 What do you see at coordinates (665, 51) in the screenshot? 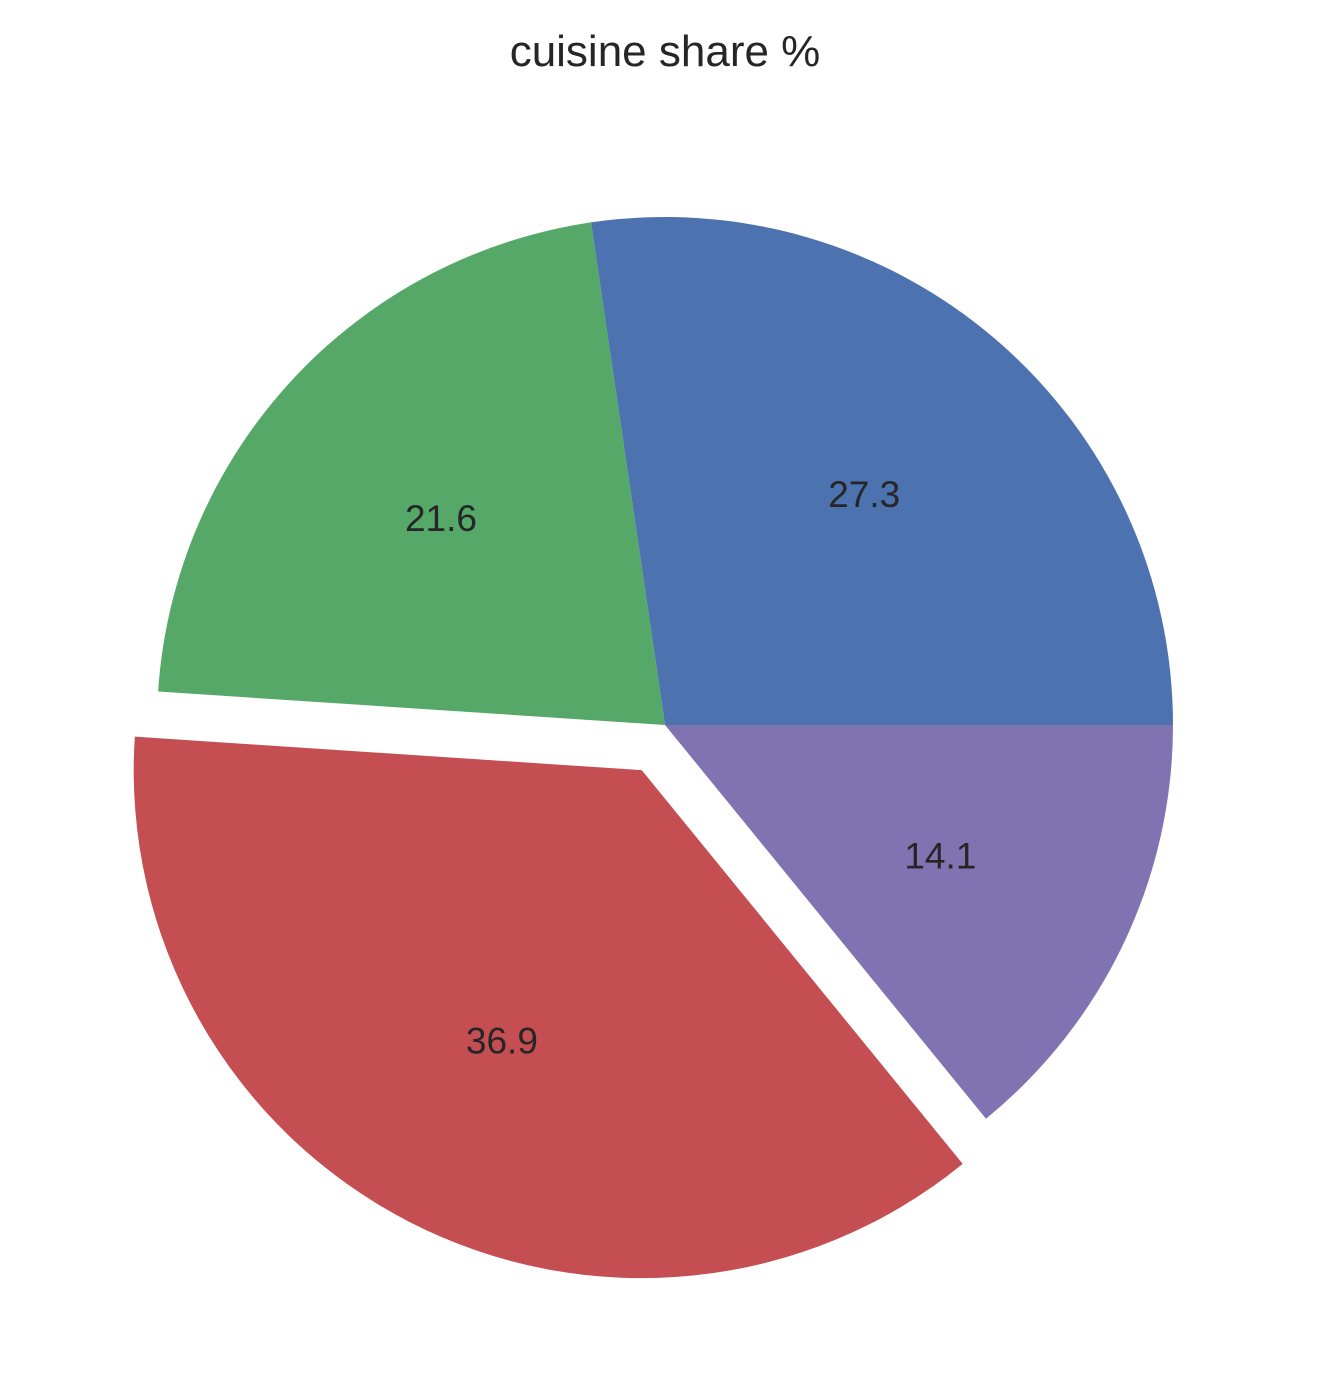
I see `chart-title: cuisine share %` at bounding box center [665, 51].